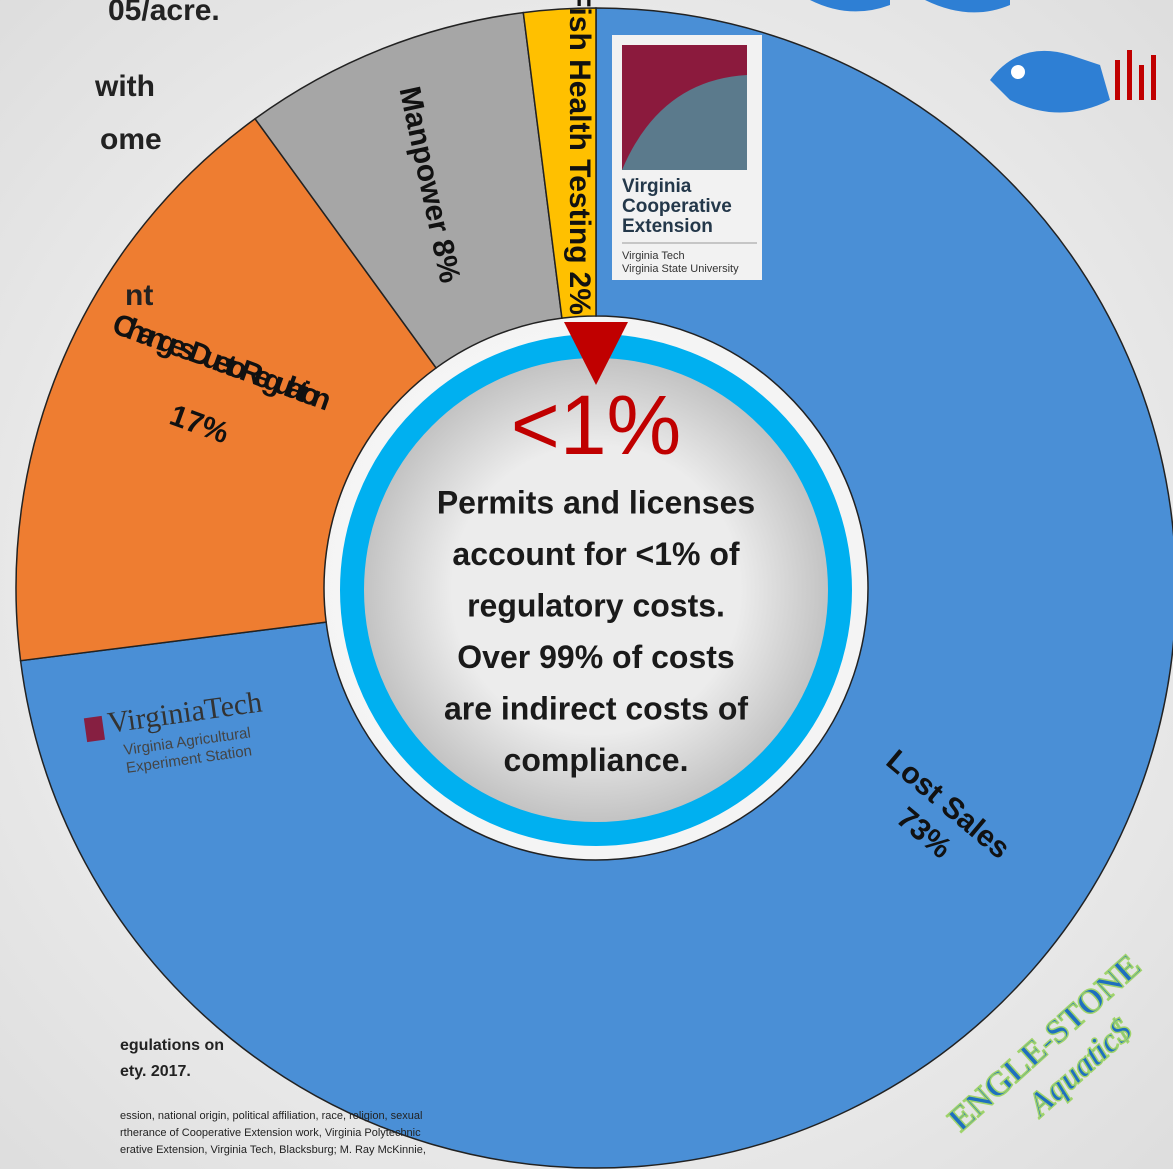  What do you see at coordinates (983, 56) in the screenshot?
I see `fish-icons` at bounding box center [983, 56].